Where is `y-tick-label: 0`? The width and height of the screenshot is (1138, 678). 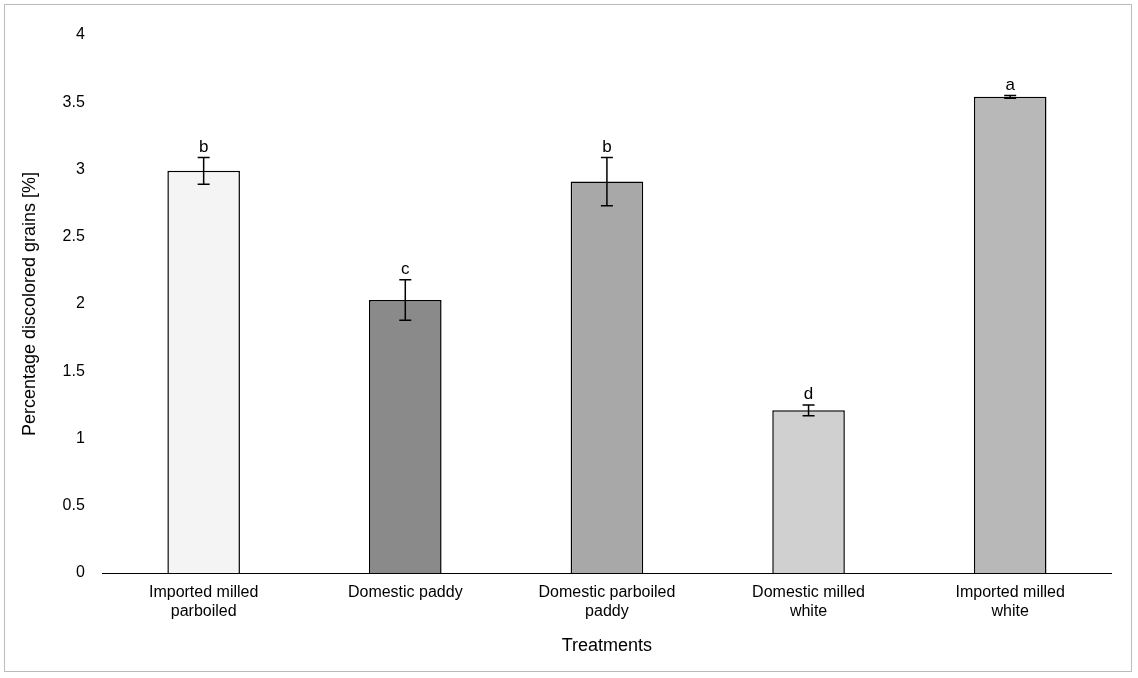 y-tick-label: 0 is located at coordinates (80, 572).